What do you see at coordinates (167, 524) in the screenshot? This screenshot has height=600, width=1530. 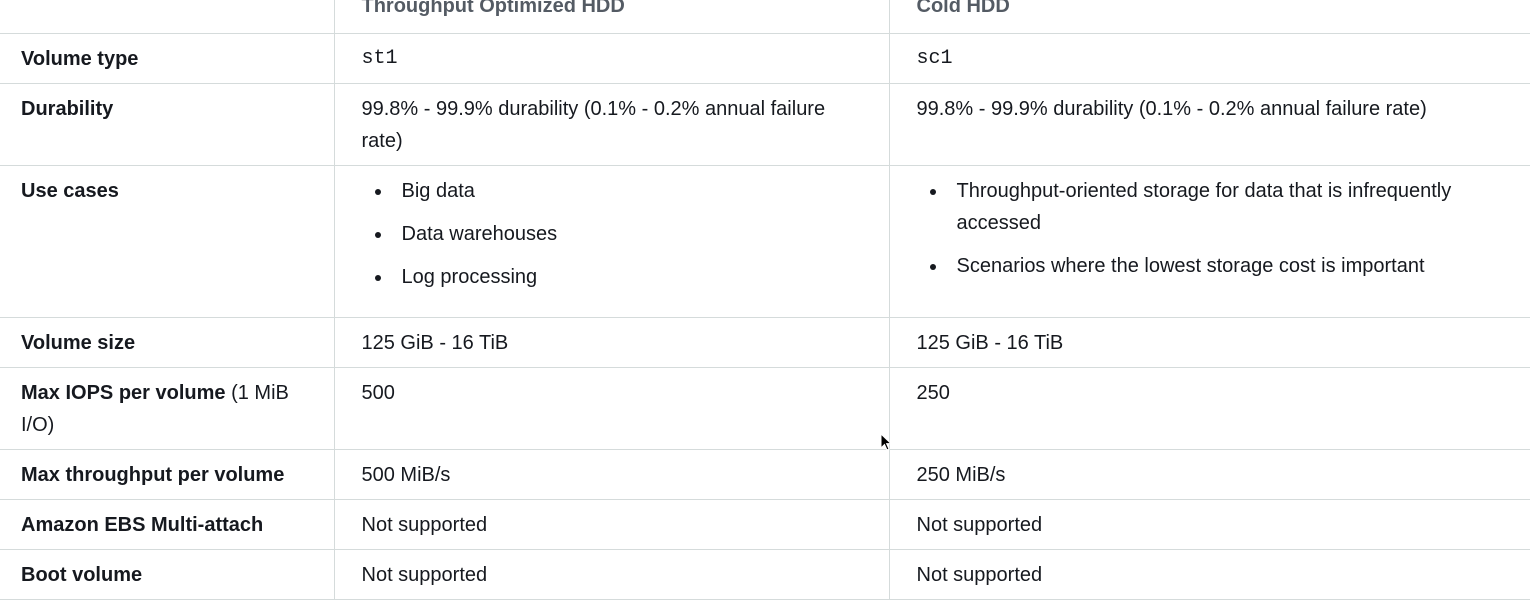 I see `row-label-multi-attach: Amazon EBS Multi-attach` at bounding box center [167, 524].